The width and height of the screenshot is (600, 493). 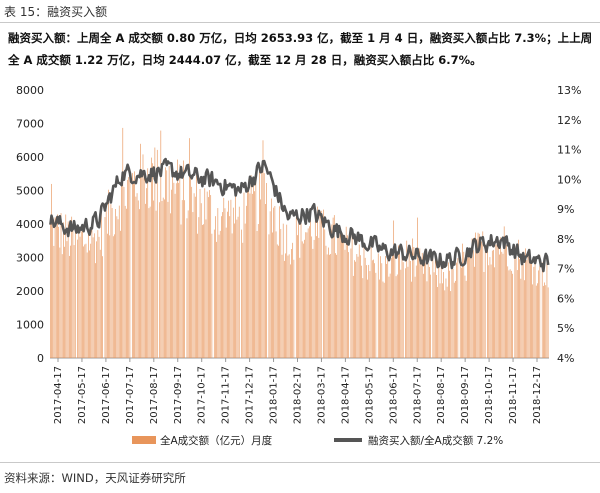 What do you see at coordinates (274, 395) in the screenshot?
I see `x-tick-label: 2018-01-17` at bounding box center [274, 395].